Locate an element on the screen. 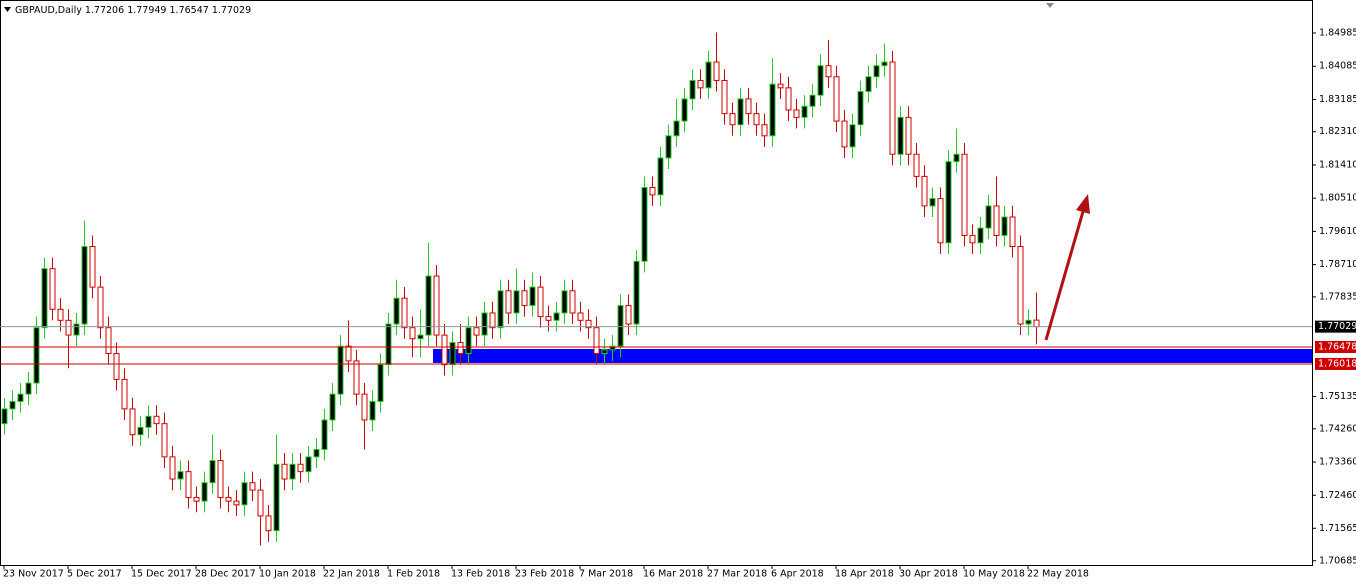 The image size is (1356, 585). y-tick-label: 1.74260 is located at coordinates (1337, 428).